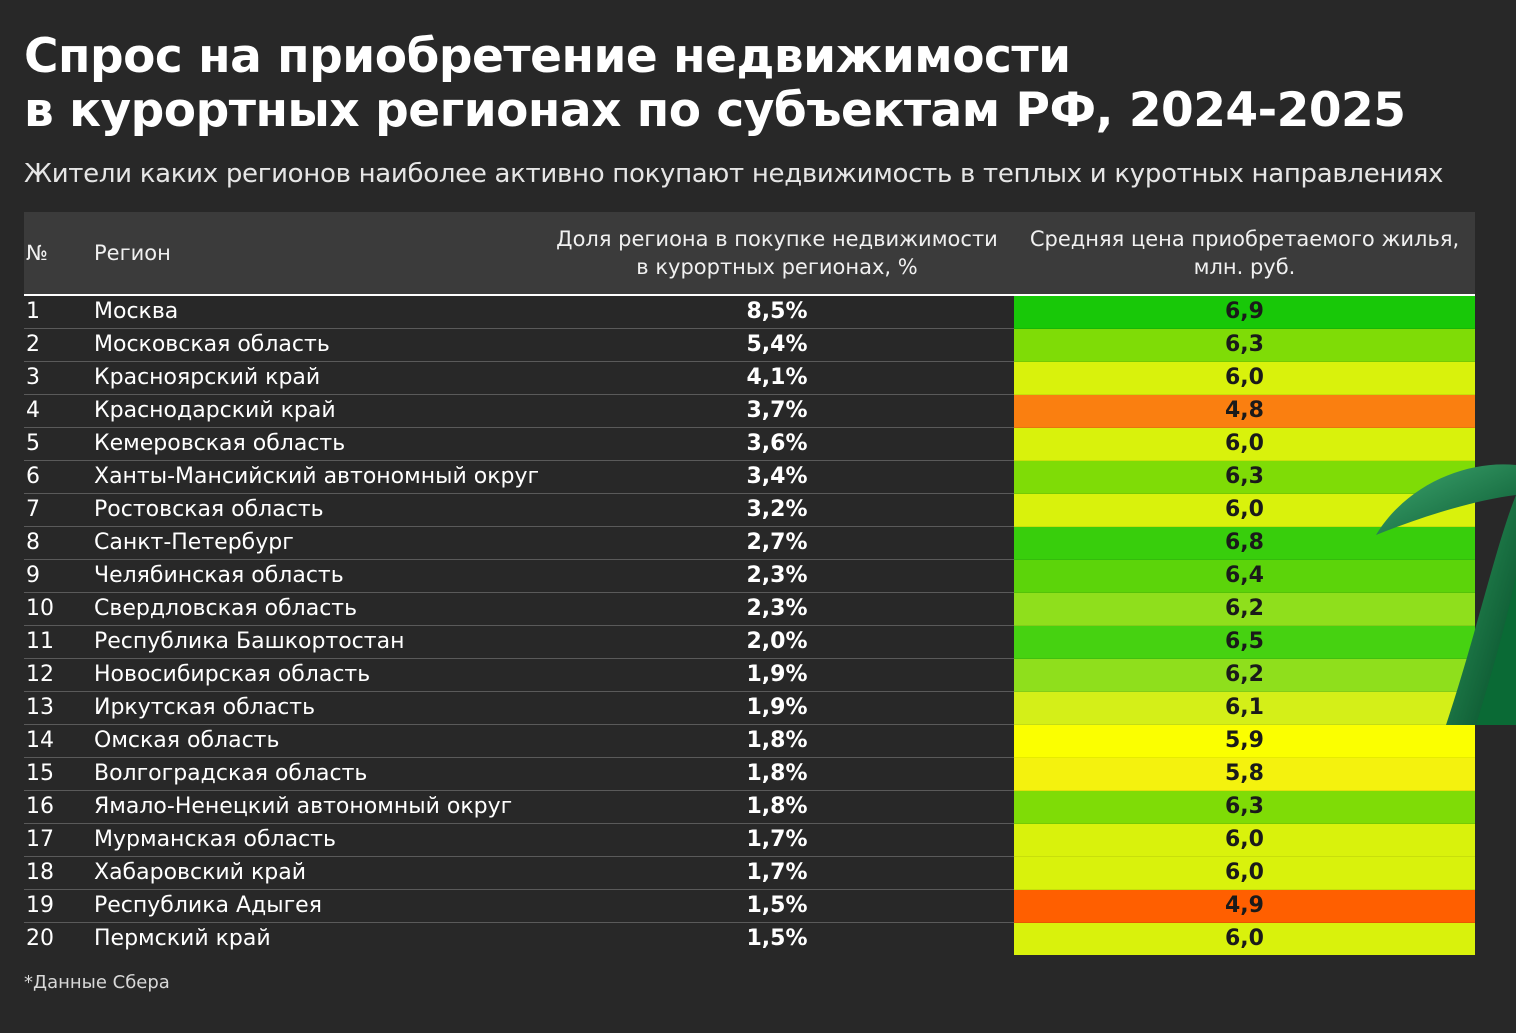 The width and height of the screenshot is (1516, 1033). I want to click on table-row: 13 Иркутская область 1,9% 6,1, so click(749, 708).